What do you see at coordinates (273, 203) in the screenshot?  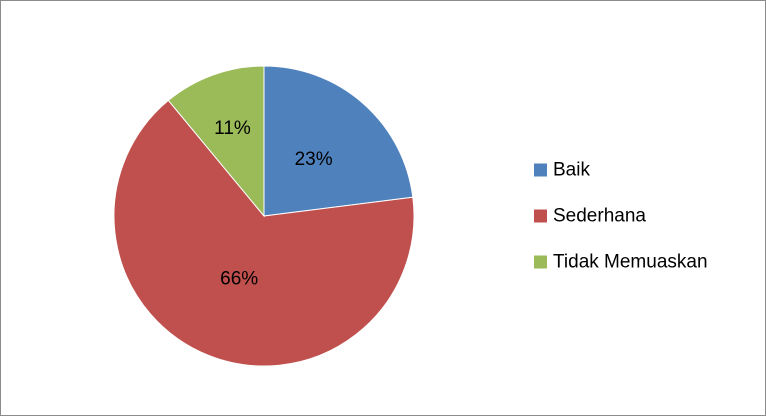 I see `pie-slice-labels: 23% 66% 11%` at bounding box center [273, 203].